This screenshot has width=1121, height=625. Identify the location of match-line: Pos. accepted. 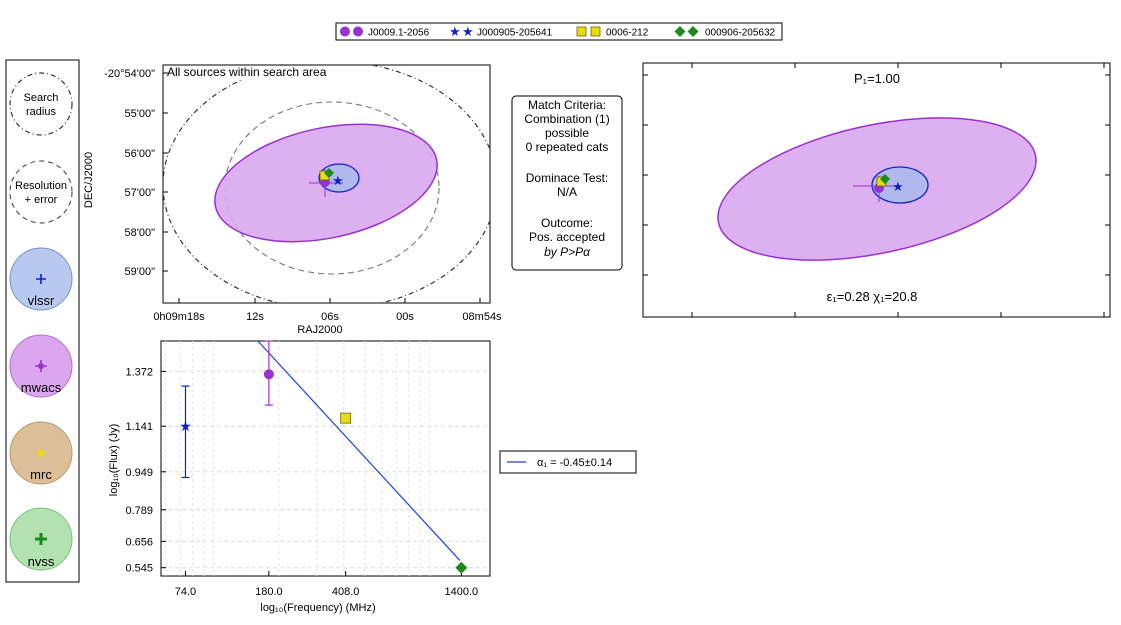
(567, 237).